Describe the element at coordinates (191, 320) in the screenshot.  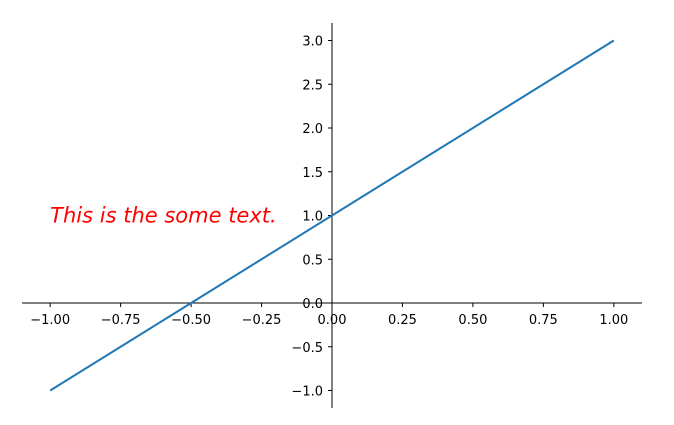
I see `x-tick-label: −0.50` at that location.